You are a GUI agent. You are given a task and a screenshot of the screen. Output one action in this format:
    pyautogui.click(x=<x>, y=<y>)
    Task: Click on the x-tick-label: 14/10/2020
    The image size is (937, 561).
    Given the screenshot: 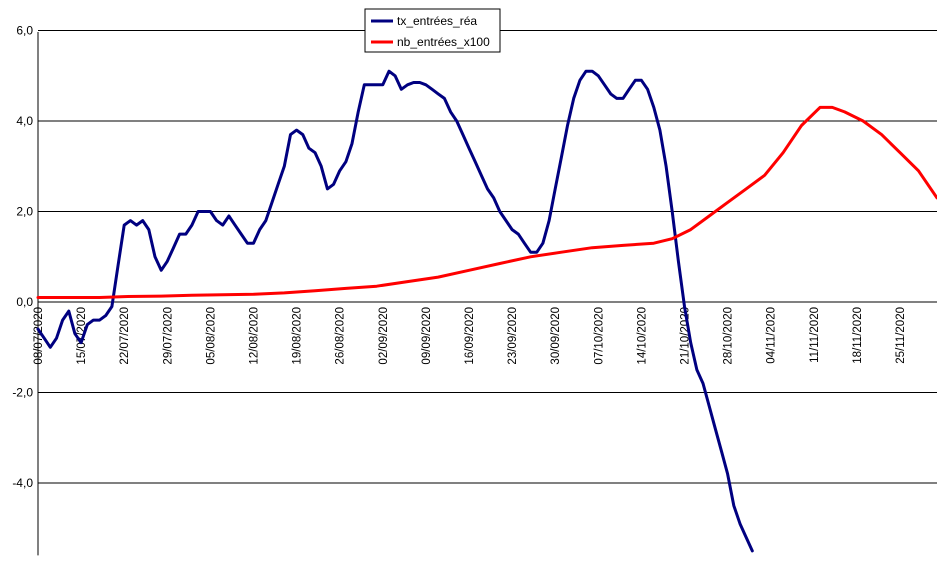 What is the action you would take?
    pyautogui.click(x=642, y=336)
    